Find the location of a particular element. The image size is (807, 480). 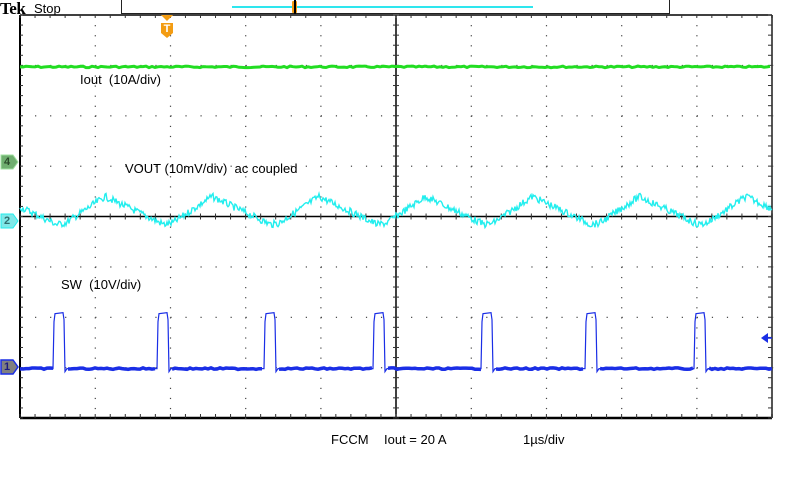

ch2-marker-label: 2 is located at coordinates (7, 221).